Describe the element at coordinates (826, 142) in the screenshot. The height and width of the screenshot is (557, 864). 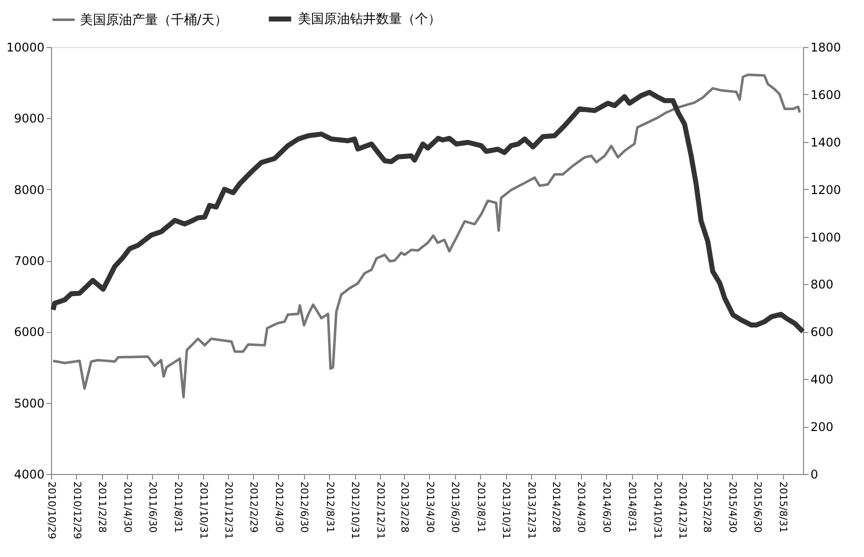
I see `y2-tick-label: 1400` at that location.